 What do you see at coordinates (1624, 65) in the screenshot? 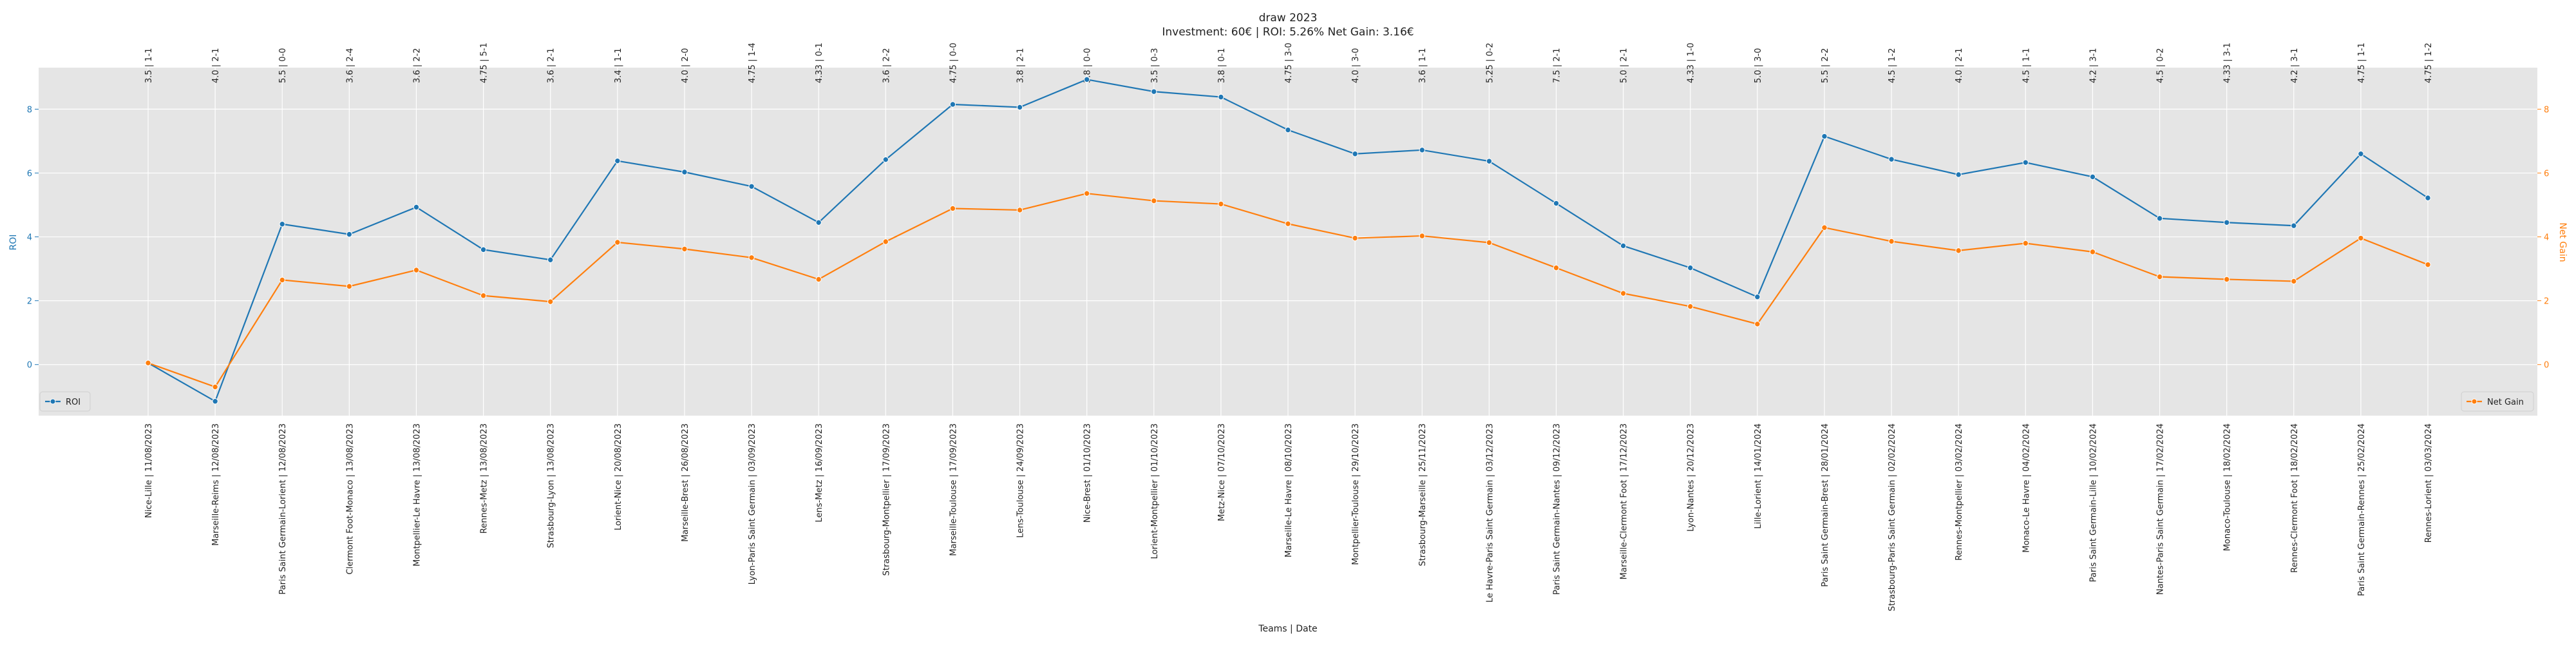
I see `top-tick-label: 5.0 | 2-1` at bounding box center [1624, 65].